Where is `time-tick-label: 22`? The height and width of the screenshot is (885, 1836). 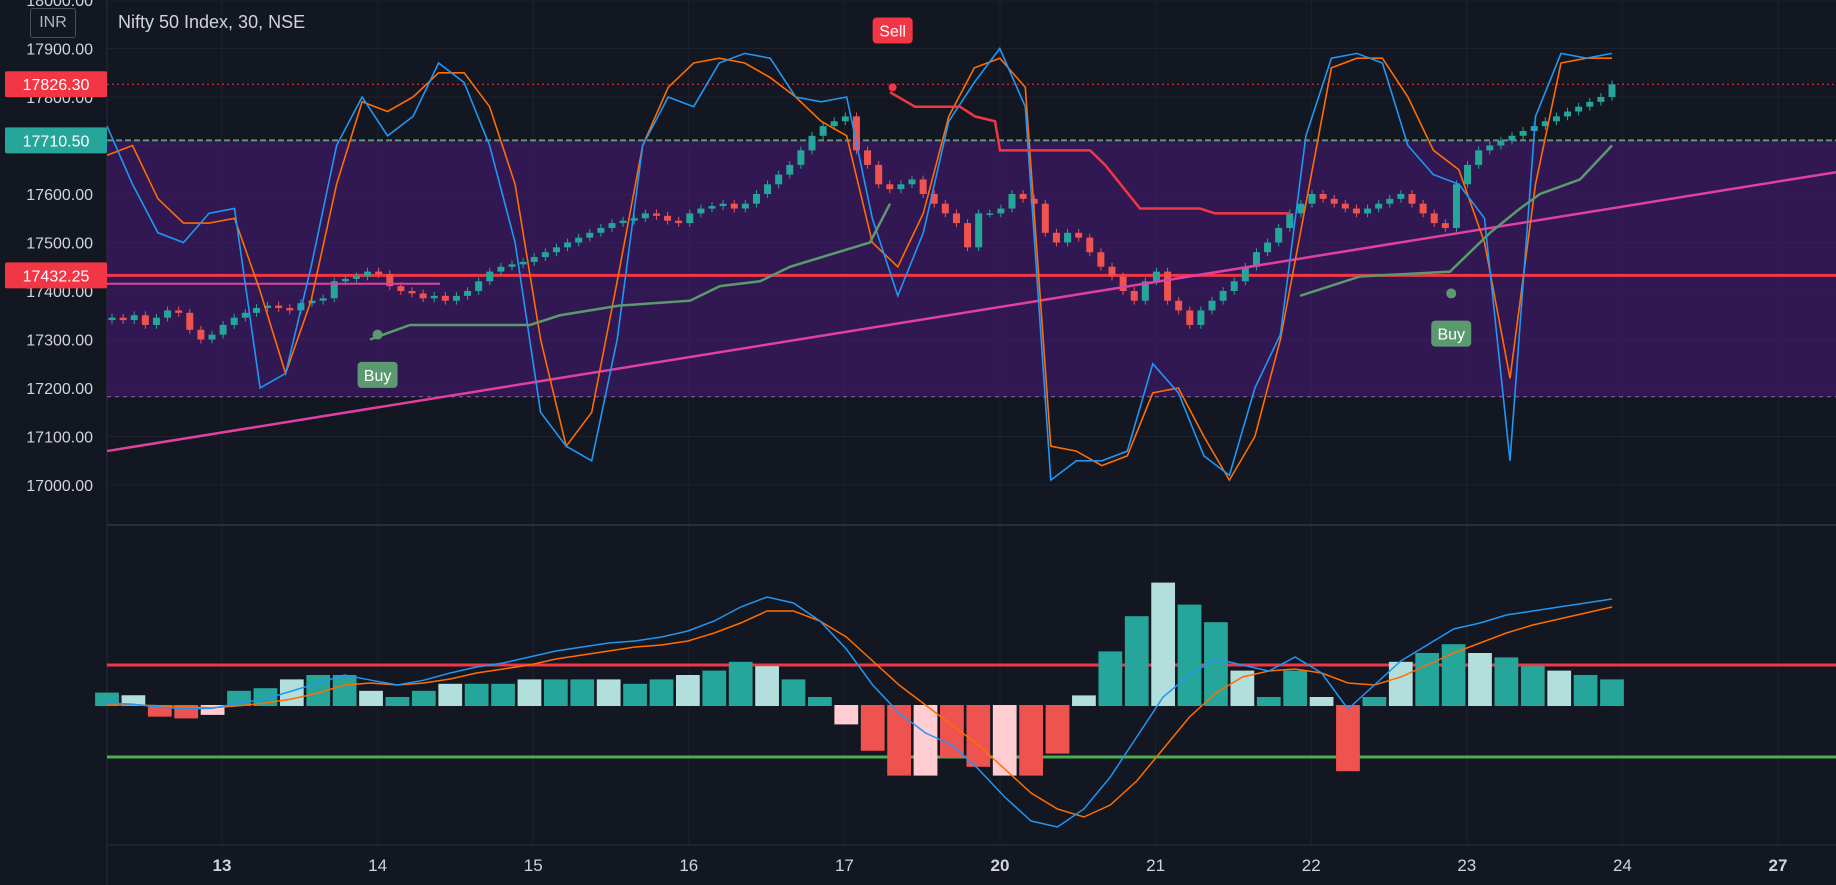 time-tick-label: 22 is located at coordinates (1311, 865).